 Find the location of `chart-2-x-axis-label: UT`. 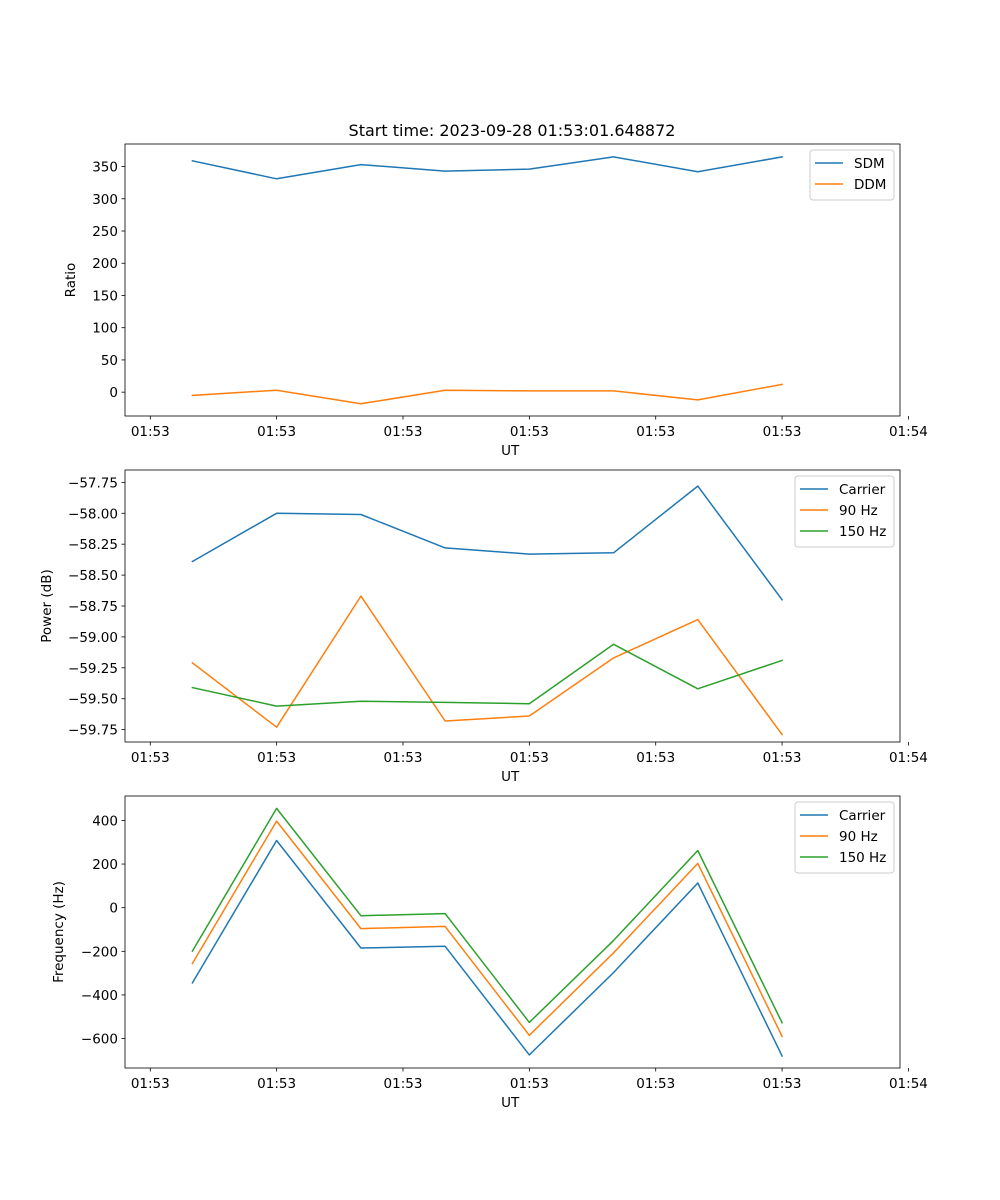

chart-2-x-axis-label: UT is located at coordinates (510, 1103).